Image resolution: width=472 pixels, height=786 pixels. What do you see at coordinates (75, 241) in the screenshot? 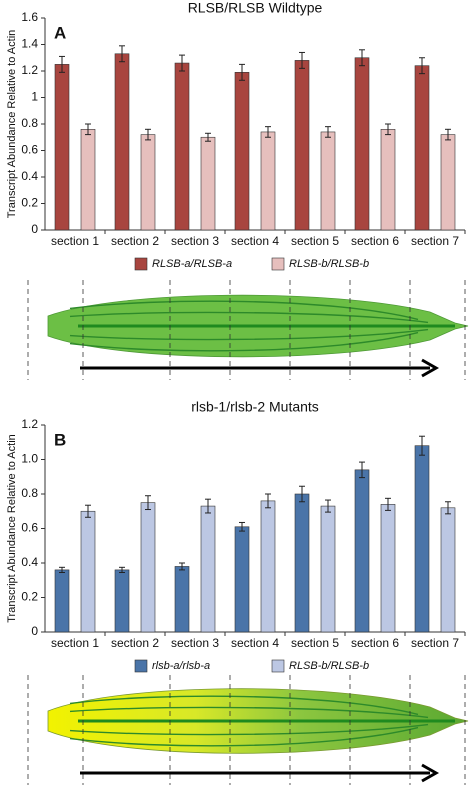
I see `x-tick-label: section 1` at bounding box center [75, 241].